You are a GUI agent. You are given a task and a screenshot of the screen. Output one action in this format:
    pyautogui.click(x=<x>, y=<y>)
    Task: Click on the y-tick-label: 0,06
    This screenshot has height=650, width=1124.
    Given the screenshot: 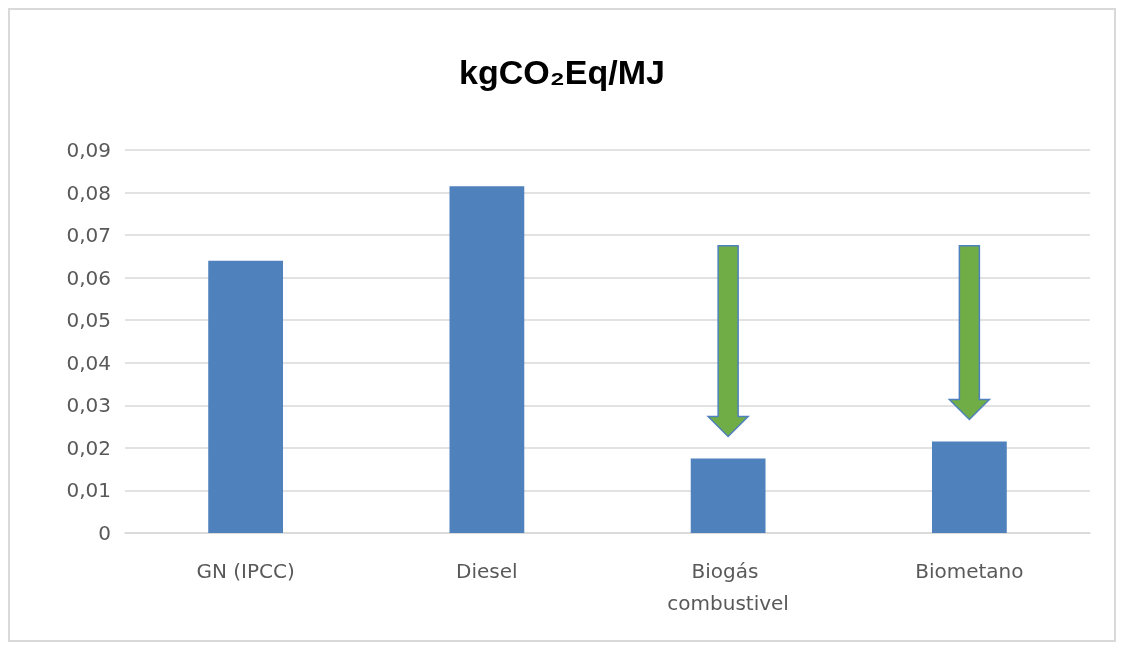 What is the action you would take?
    pyautogui.click(x=88, y=277)
    